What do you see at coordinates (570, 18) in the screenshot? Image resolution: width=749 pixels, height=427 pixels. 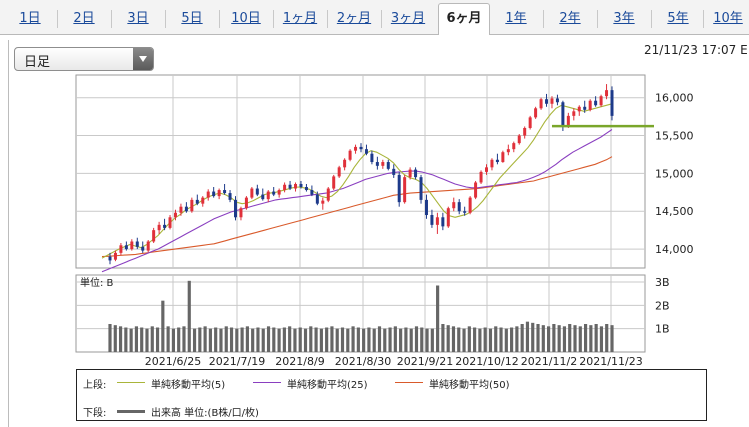 I see `tab-10: 2年` at bounding box center [570, 18].